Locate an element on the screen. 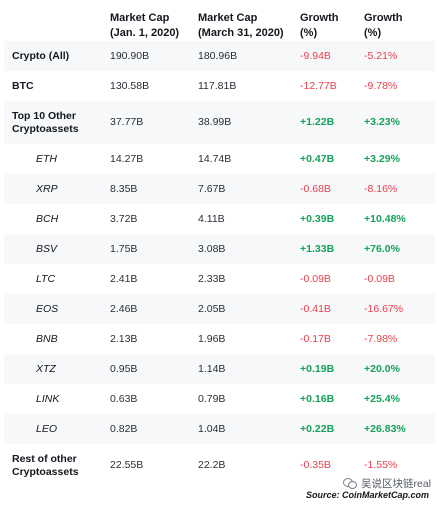  growth-abs: -0.09B is located at coordinates (315, 278).